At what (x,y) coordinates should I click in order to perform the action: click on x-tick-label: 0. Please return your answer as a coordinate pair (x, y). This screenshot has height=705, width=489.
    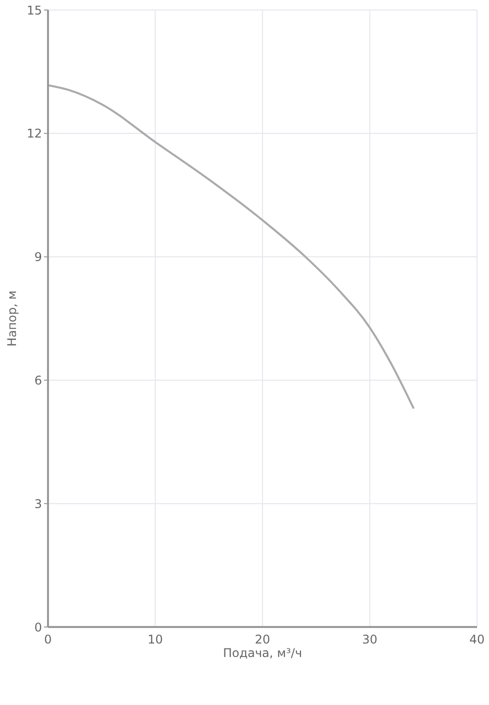
    Looking at the image, I should click on (48, 639).